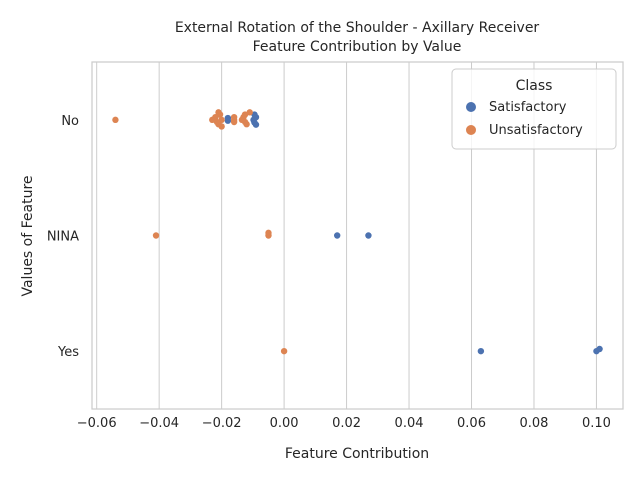 This screenshot has height=480, width=640. I want to click on y-tick-label-yes: Yes, so click(68, 352).